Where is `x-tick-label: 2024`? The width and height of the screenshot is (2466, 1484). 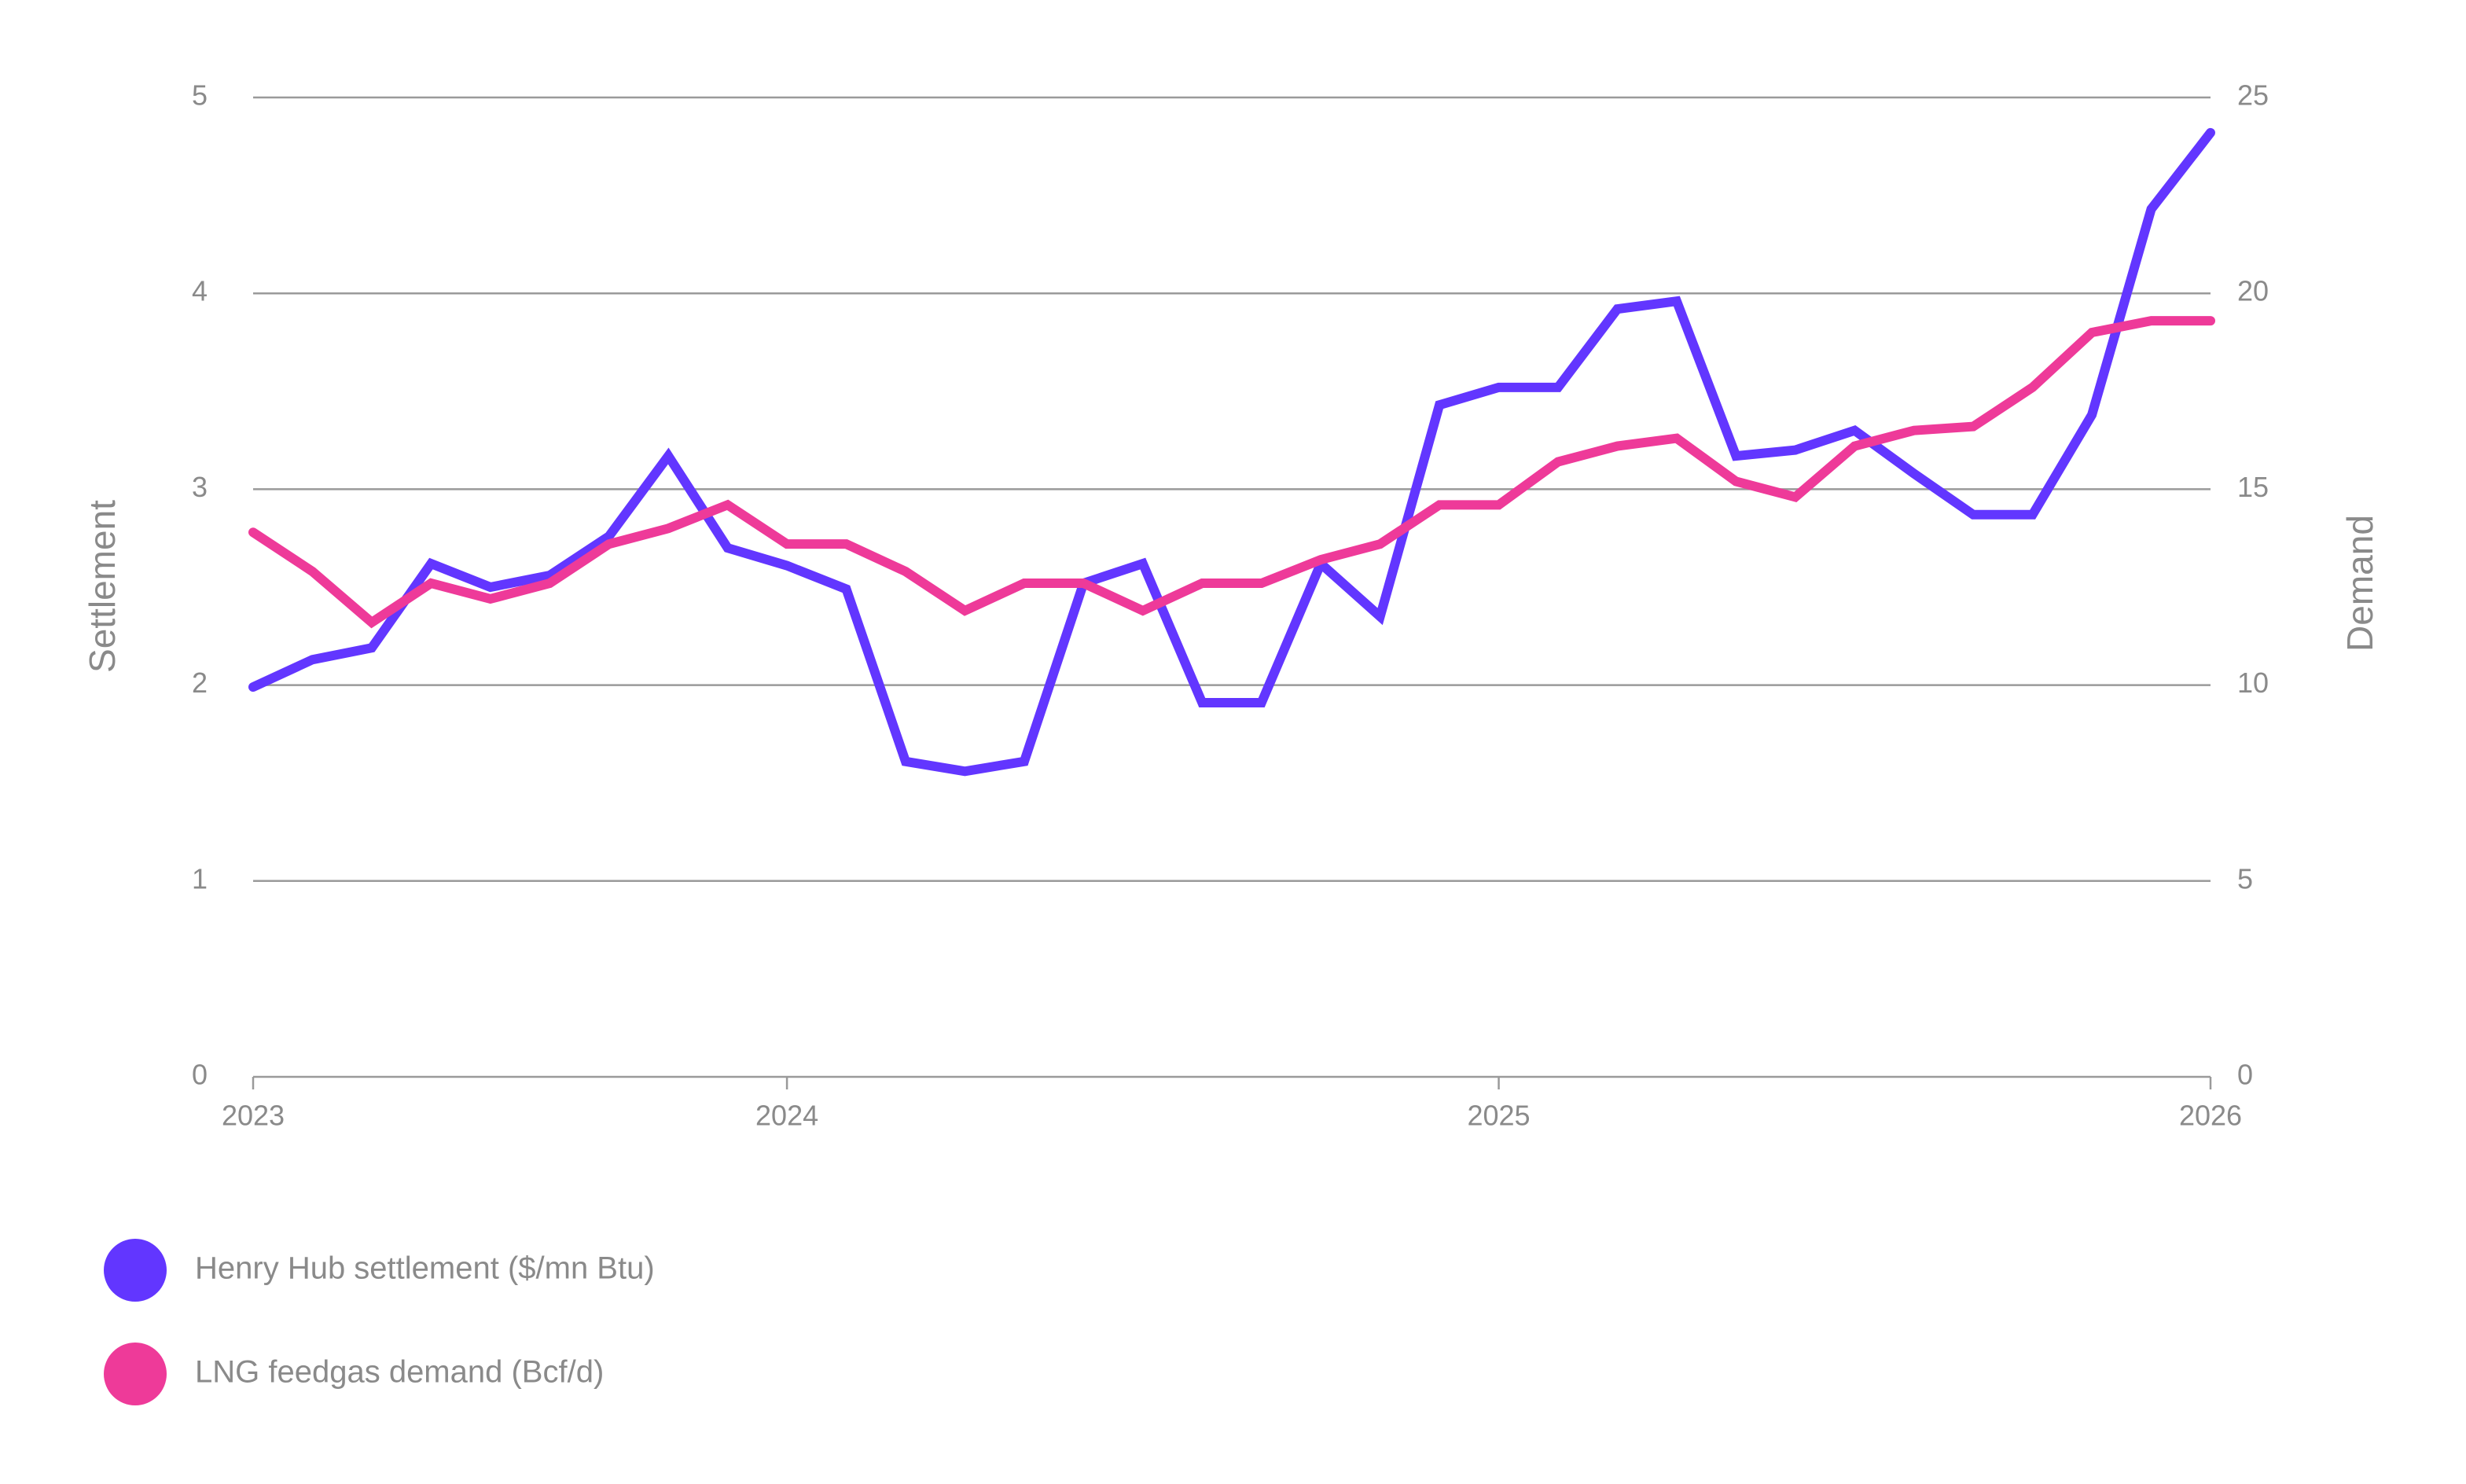
x-tick-label: 2024 is located at coordinates (786, 1116).